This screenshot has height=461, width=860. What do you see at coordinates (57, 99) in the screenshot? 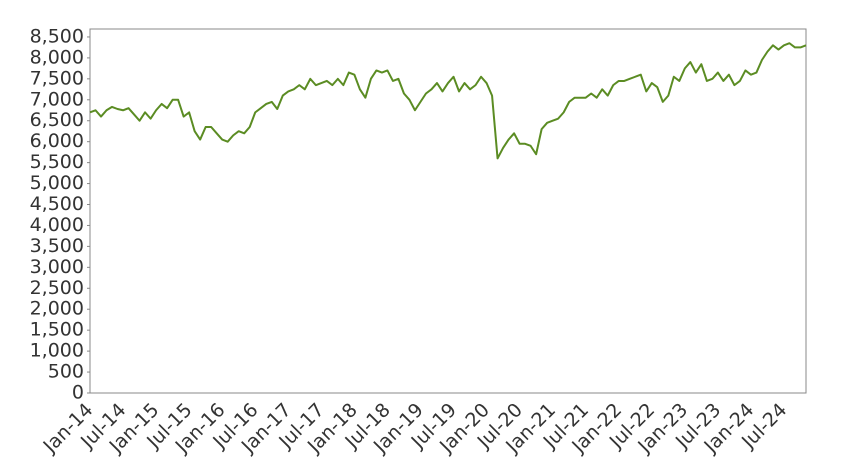
I see `y-tick-label: 7,000` at bounding box center [57, 99].